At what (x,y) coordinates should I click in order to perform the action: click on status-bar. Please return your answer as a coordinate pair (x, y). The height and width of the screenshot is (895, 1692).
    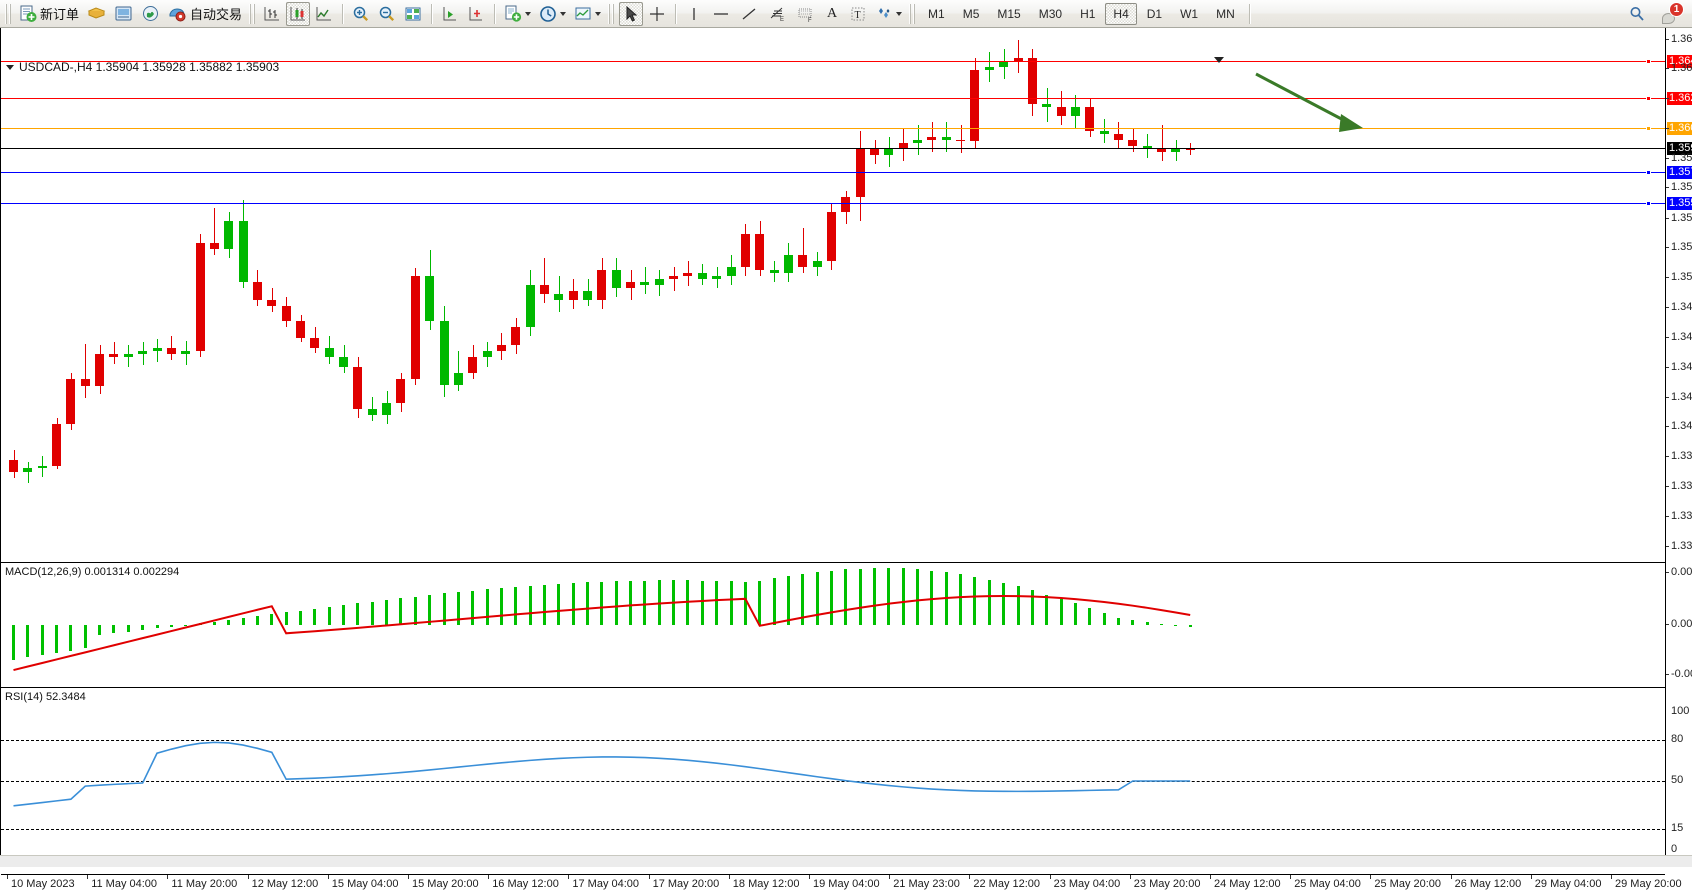
    Looking at the image, I should click on (846, 861).